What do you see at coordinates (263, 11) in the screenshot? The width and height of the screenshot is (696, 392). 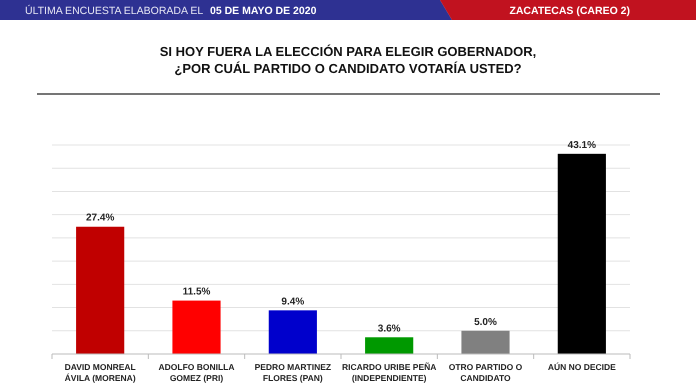 I see `text: 05 DE MAYO DE 2020` at bounding box center [263, 11].